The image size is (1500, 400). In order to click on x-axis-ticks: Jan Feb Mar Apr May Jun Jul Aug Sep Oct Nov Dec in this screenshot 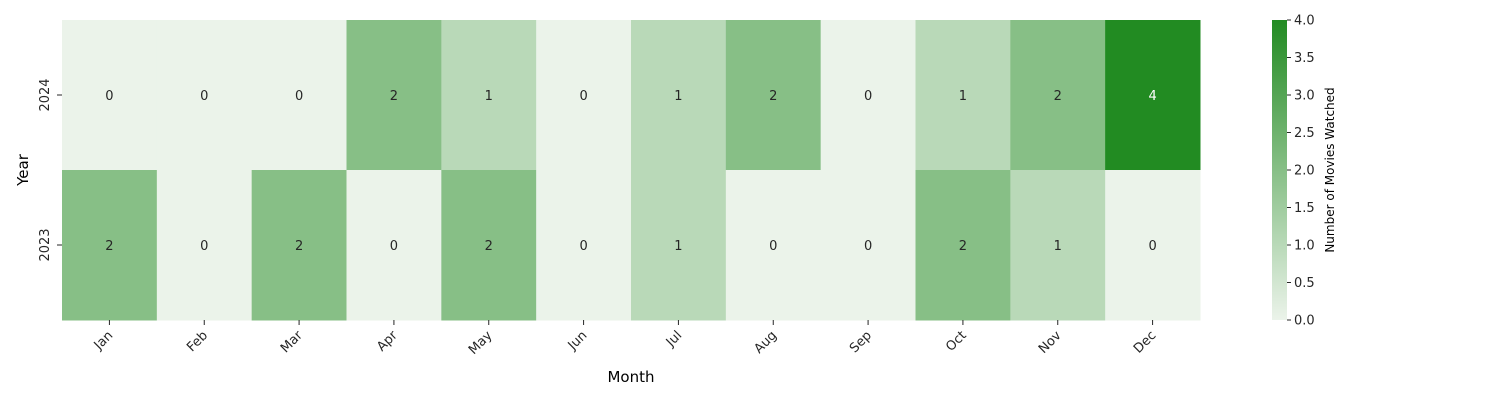, I will do `click(625, 339)`.